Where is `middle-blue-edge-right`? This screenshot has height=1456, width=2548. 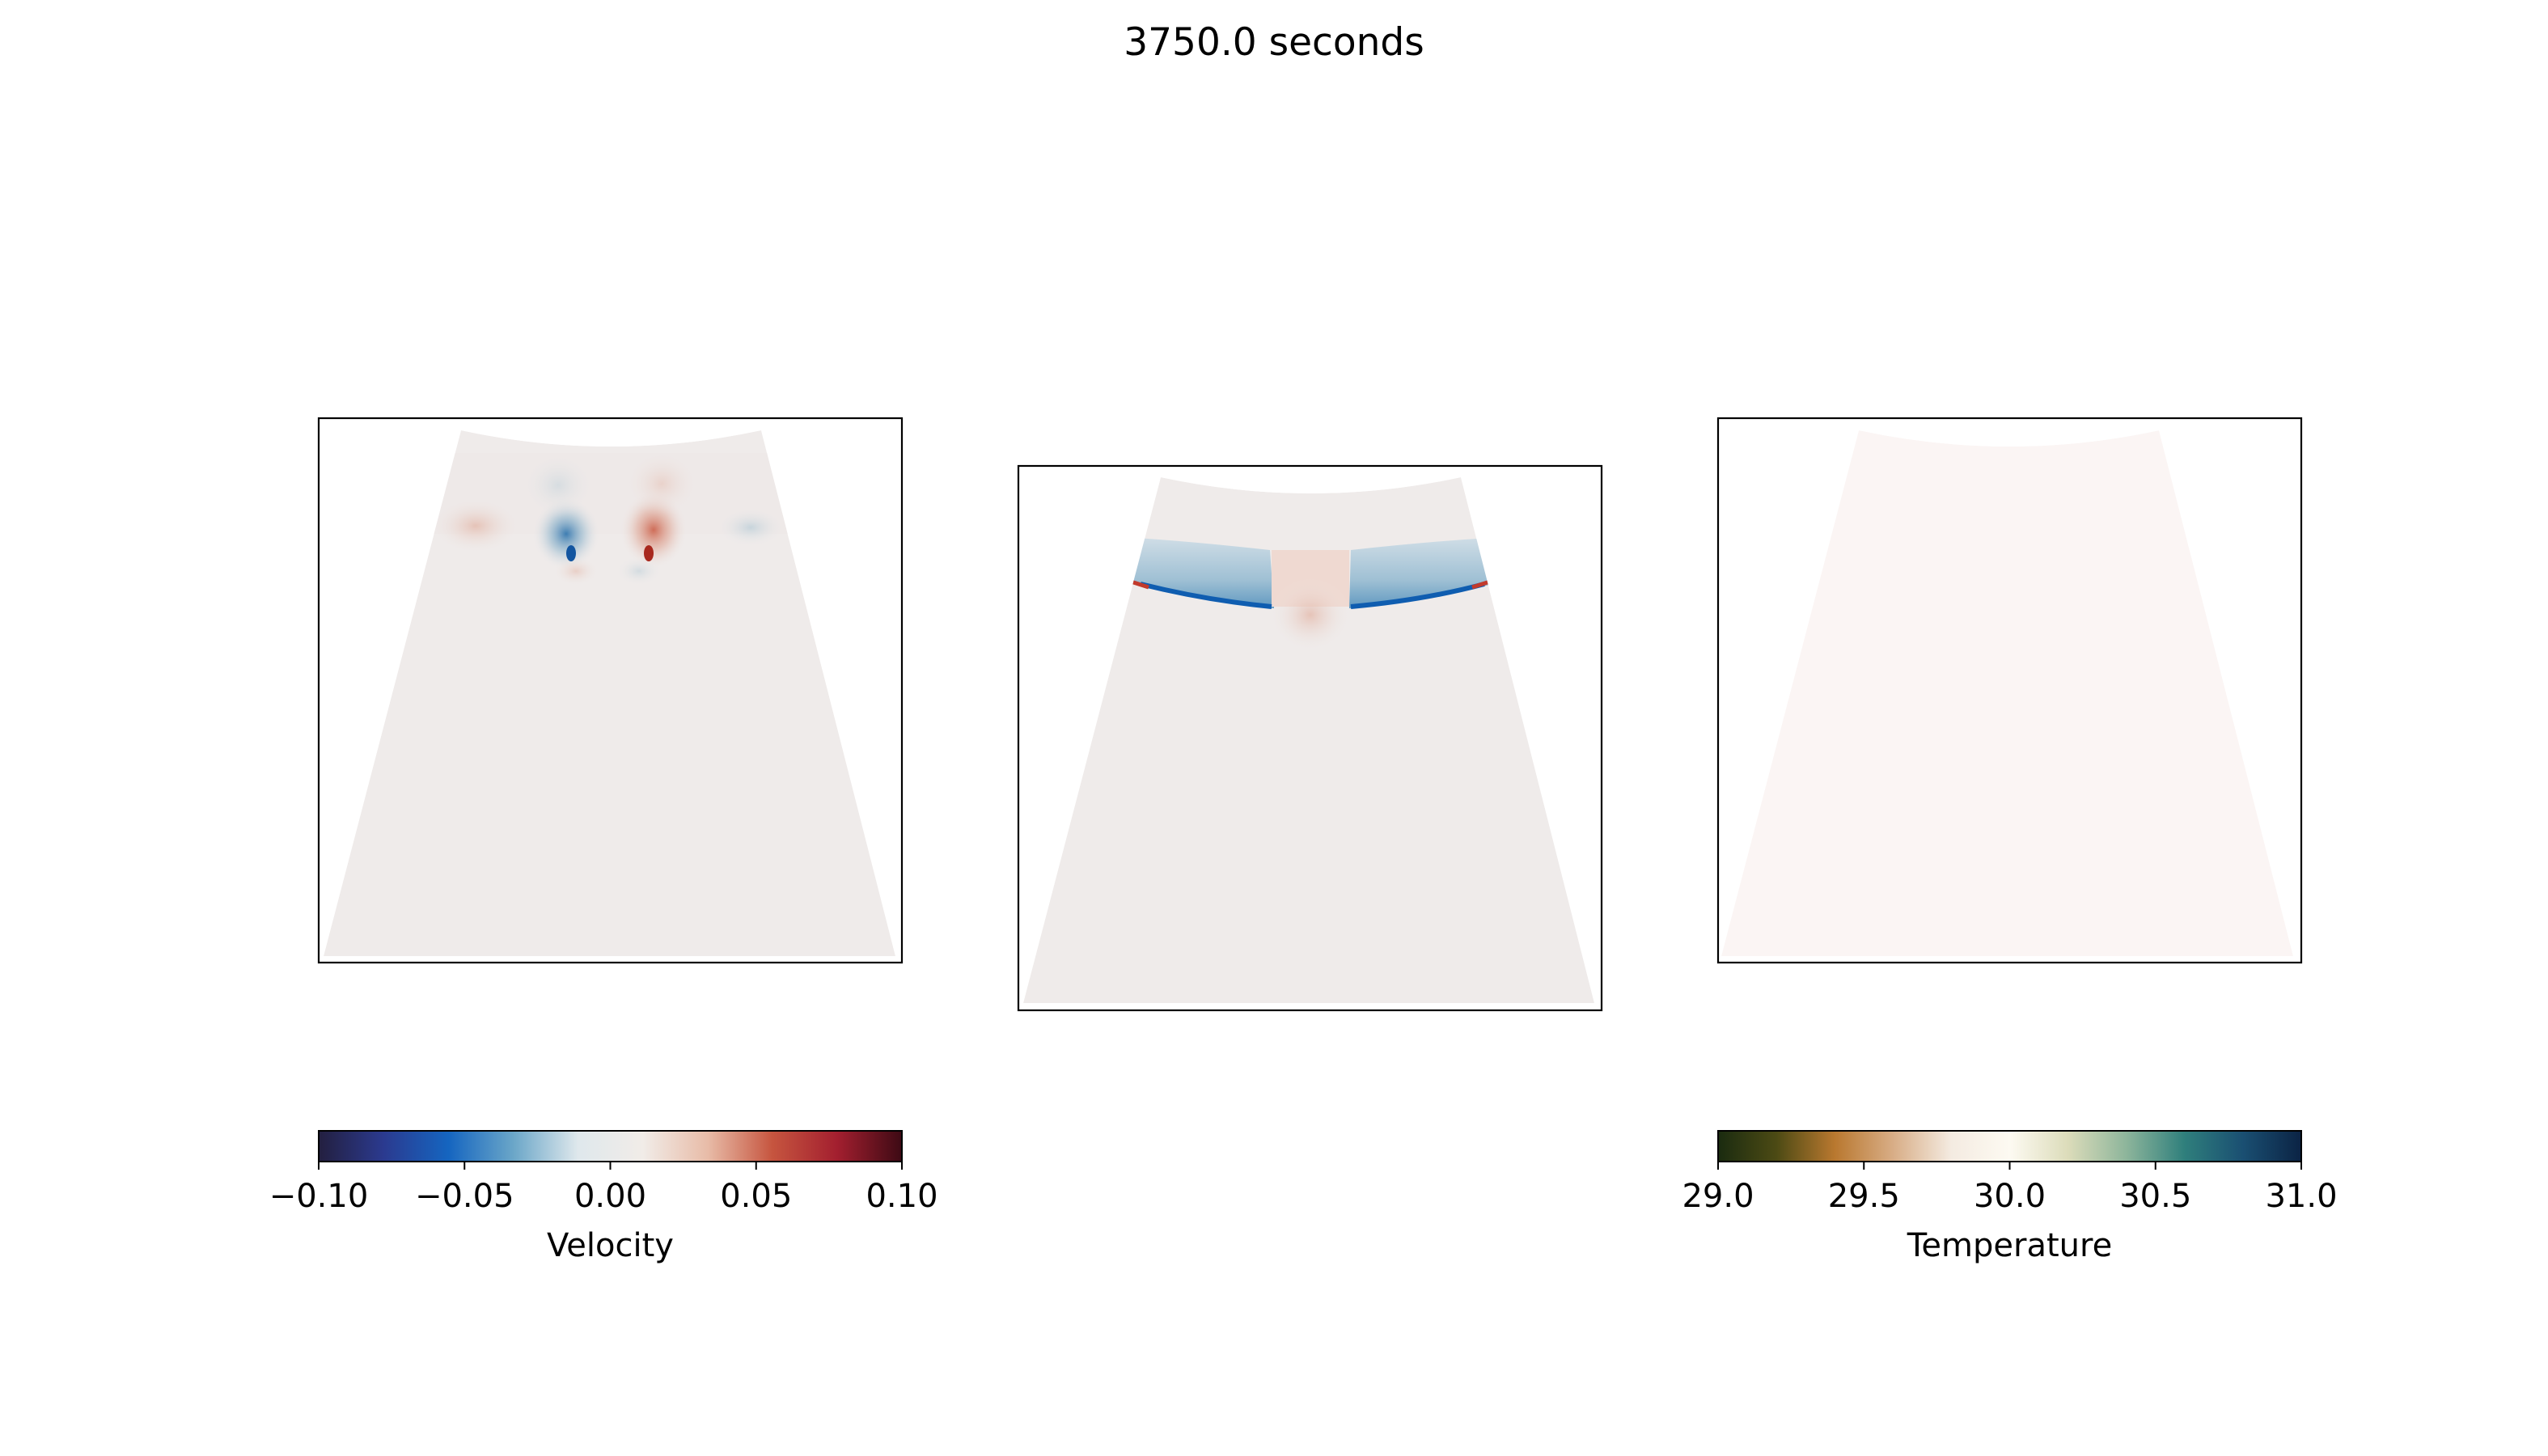 middle-blue-edge-right is located at coordinates (1417, 595).